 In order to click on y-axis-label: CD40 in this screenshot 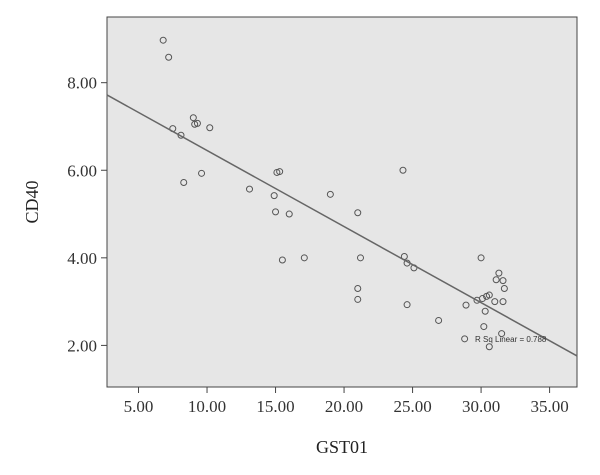, I will do `click(32, 201)`.